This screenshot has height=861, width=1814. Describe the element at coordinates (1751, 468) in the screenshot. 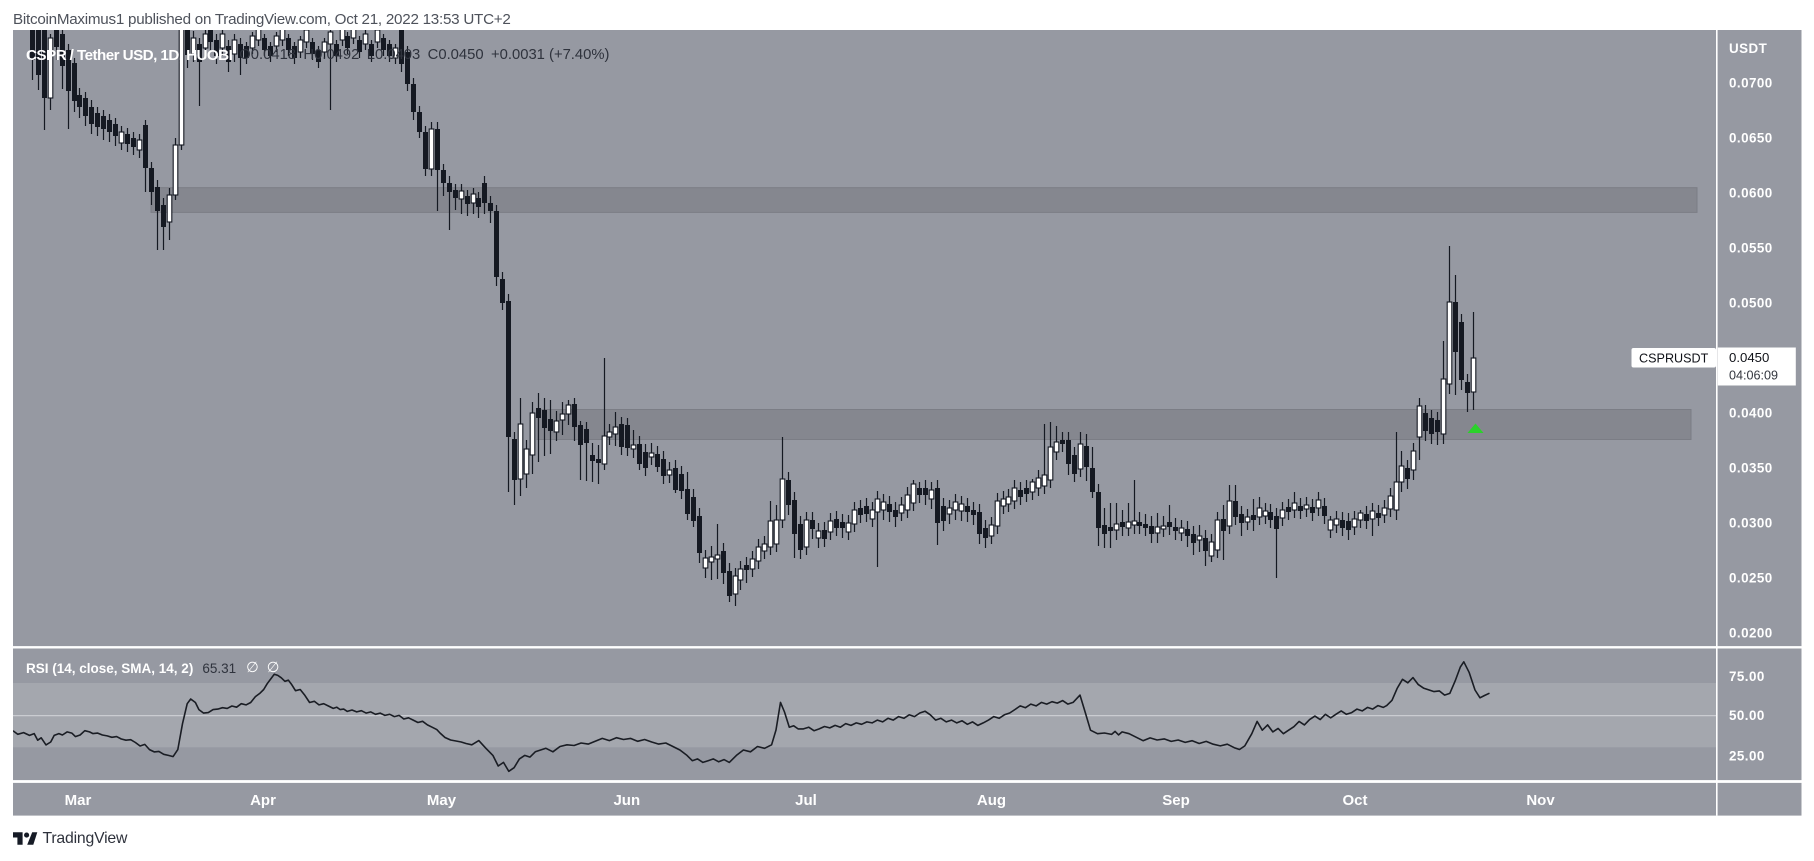

I see `svg-text: 0.0350` at that location.